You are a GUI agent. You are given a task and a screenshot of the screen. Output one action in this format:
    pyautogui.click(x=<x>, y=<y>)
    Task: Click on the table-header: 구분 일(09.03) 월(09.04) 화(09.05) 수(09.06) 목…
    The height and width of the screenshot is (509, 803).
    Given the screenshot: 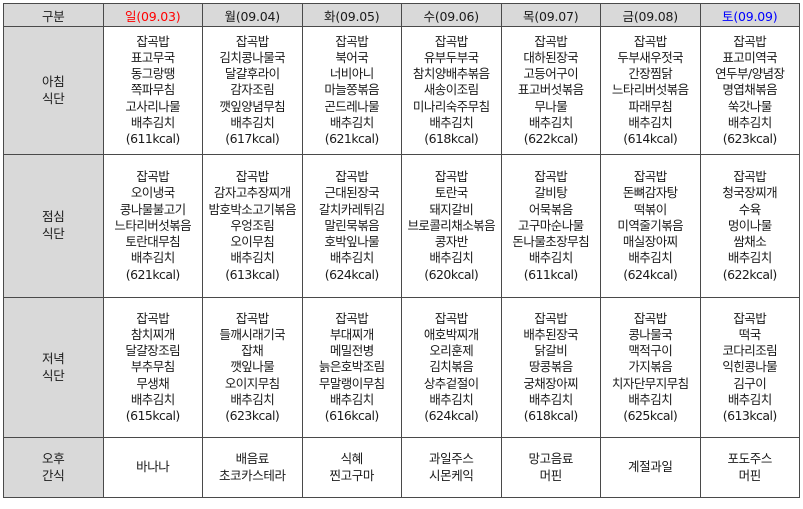 What is the action you would take?
    pyautogui.click(x=401, y=15)
    